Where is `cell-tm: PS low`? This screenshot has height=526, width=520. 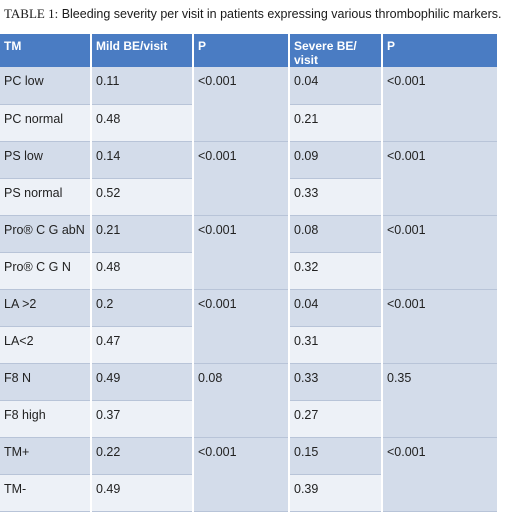 cell-tm: PS low is located at coordinates (45, 159).